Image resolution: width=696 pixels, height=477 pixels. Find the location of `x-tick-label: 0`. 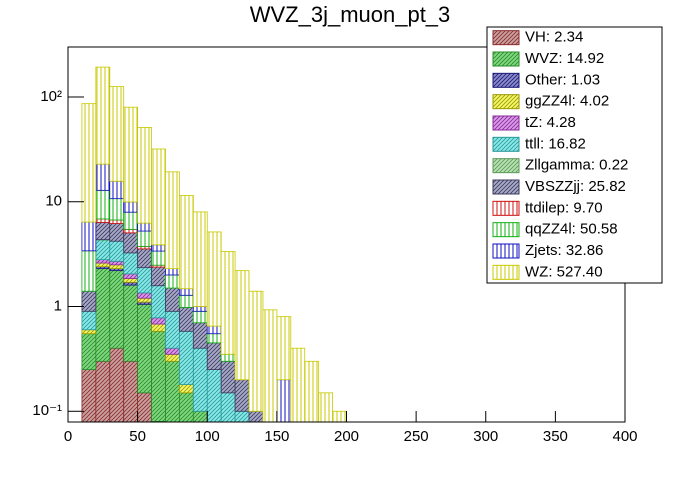

x-tick-label: 0 is located at coordinates (68, 436).